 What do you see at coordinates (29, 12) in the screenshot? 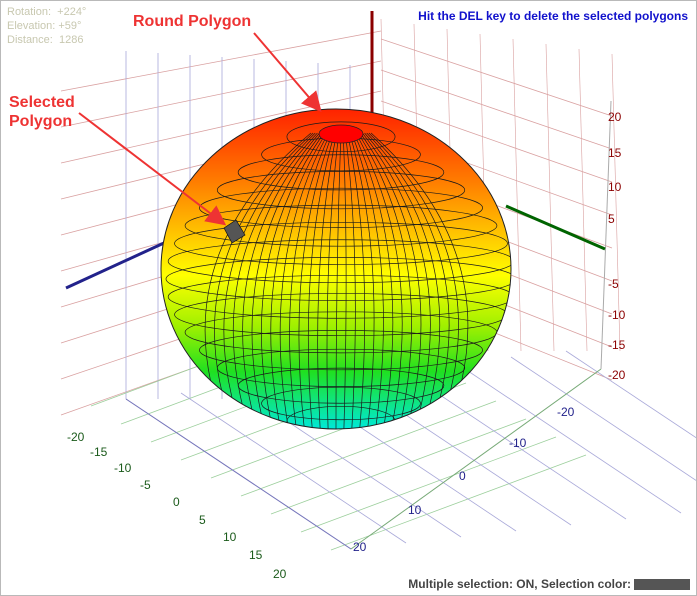
I see `rotation-label: Rotation:` at bounding box center [29, 12].